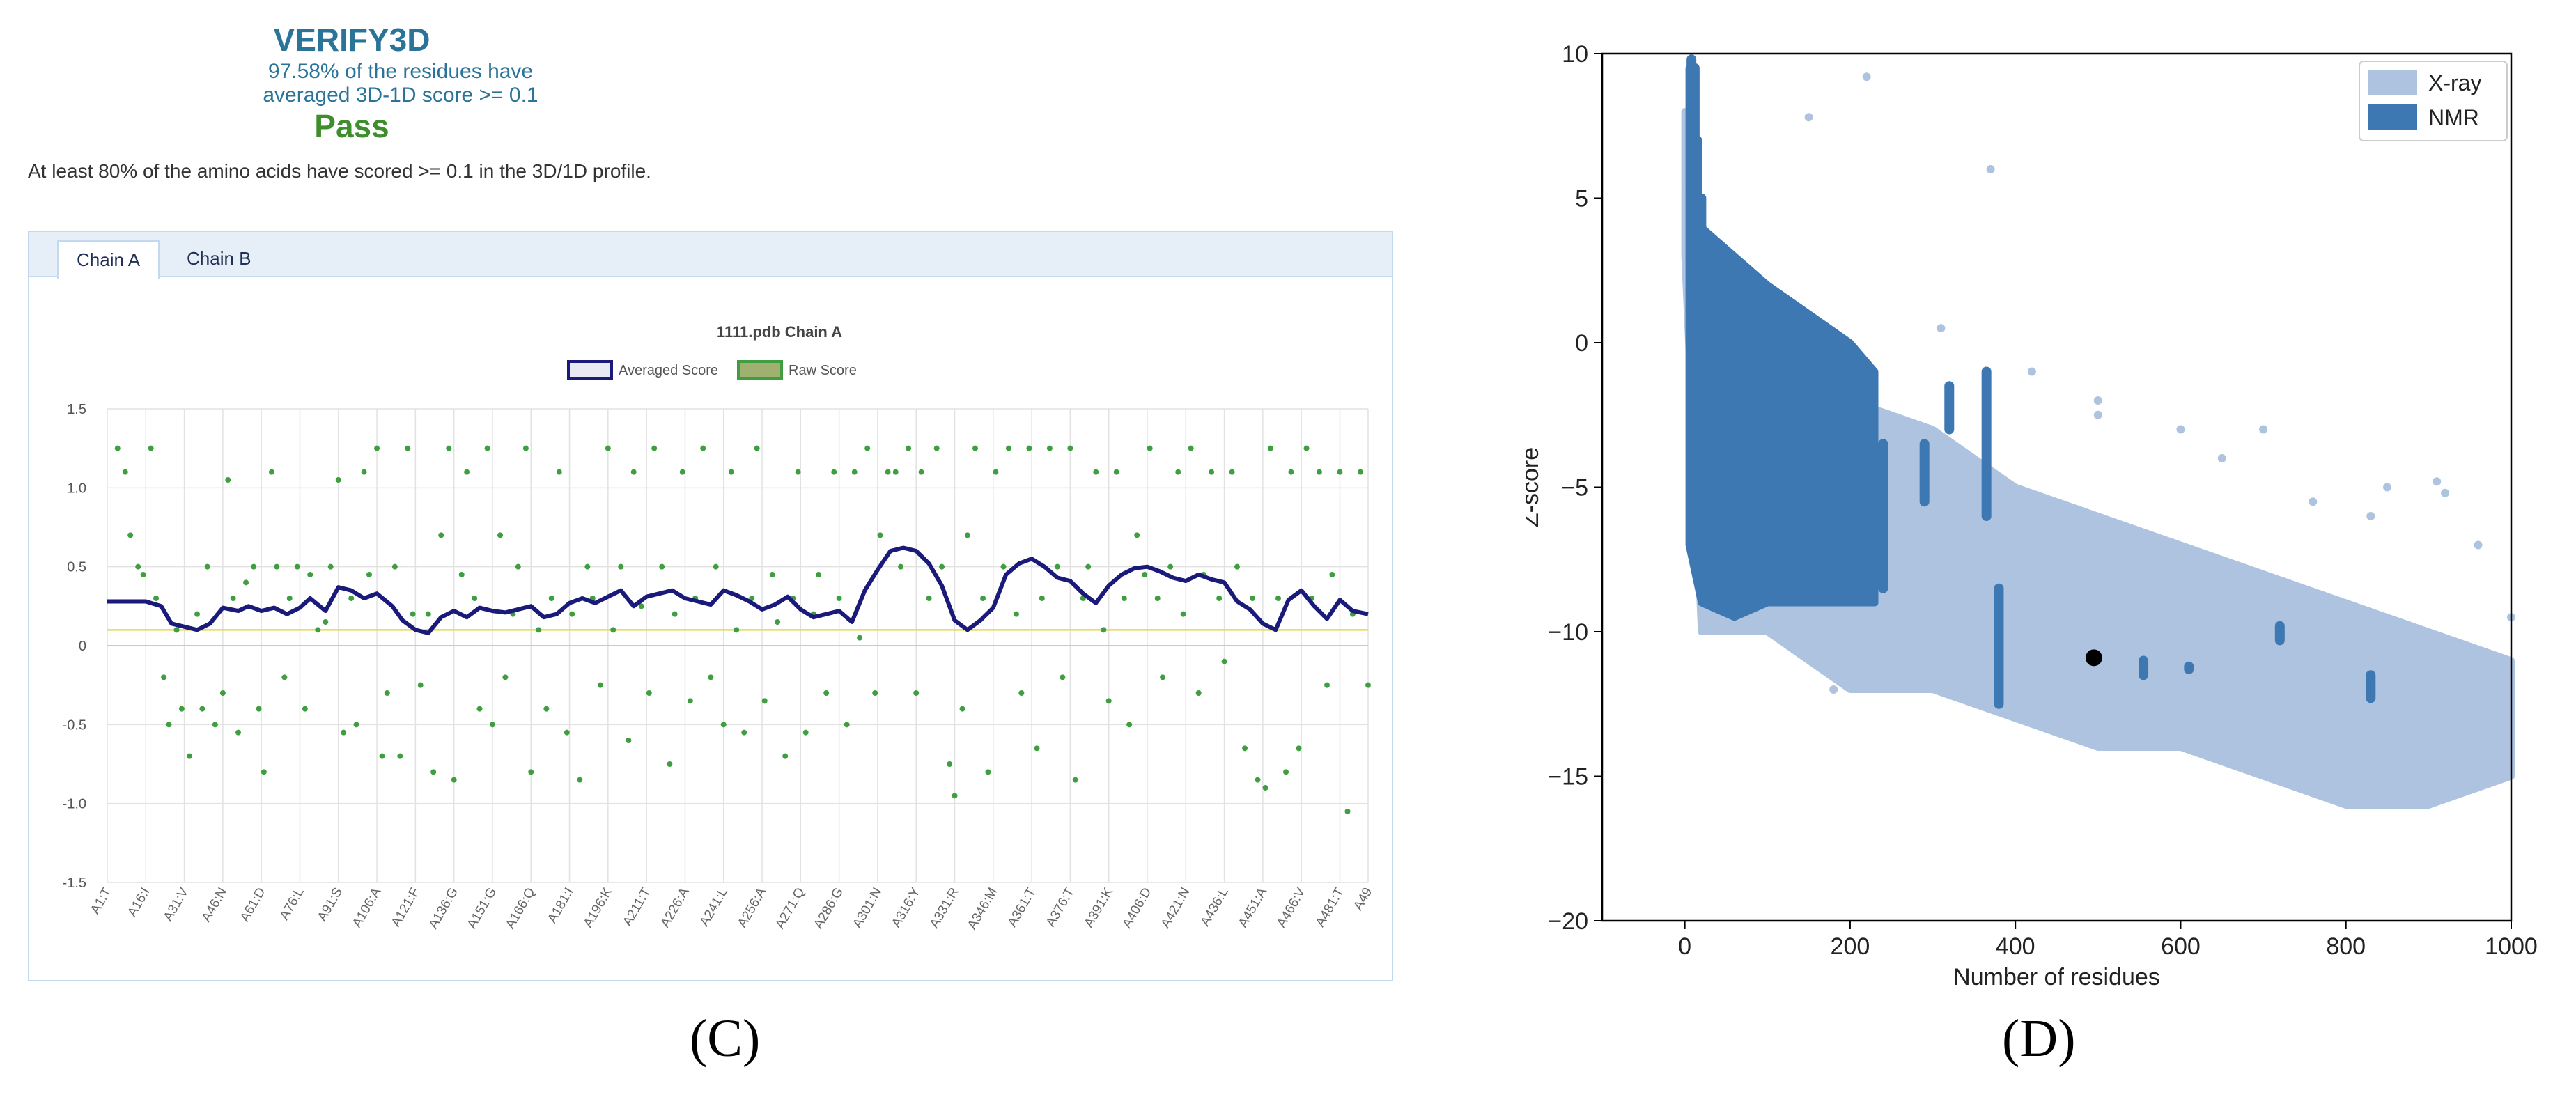  I want to click on y-tick-label: 0.5, so click(76, 567).